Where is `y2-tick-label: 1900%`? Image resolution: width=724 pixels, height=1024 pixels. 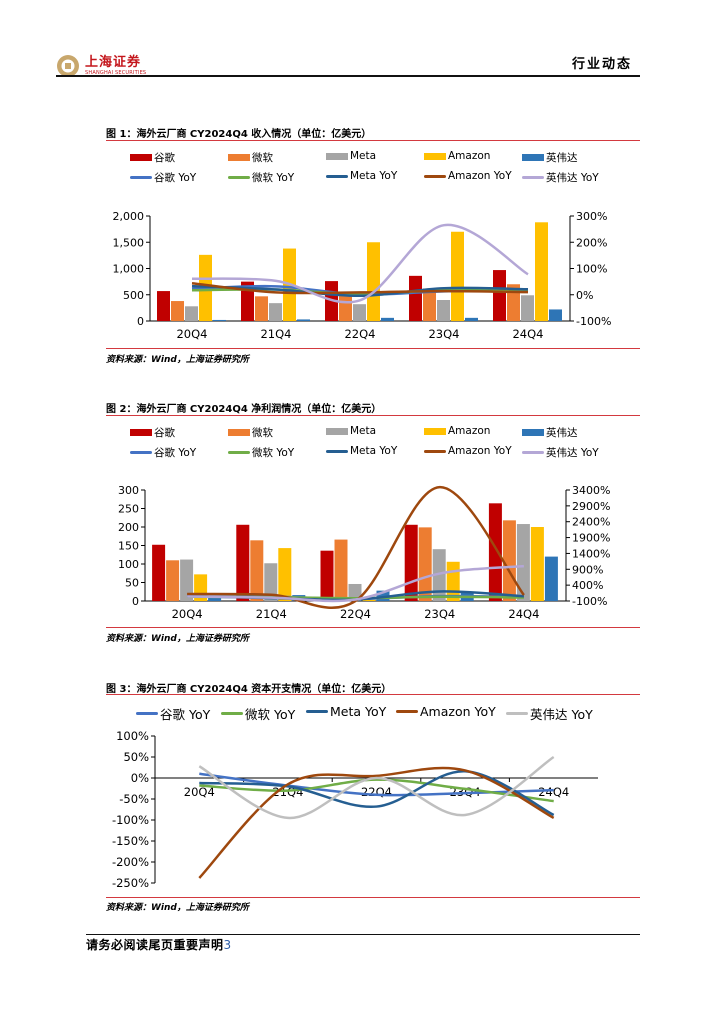 y2-tick-label: 1900% is located at coordinates (591, 538).